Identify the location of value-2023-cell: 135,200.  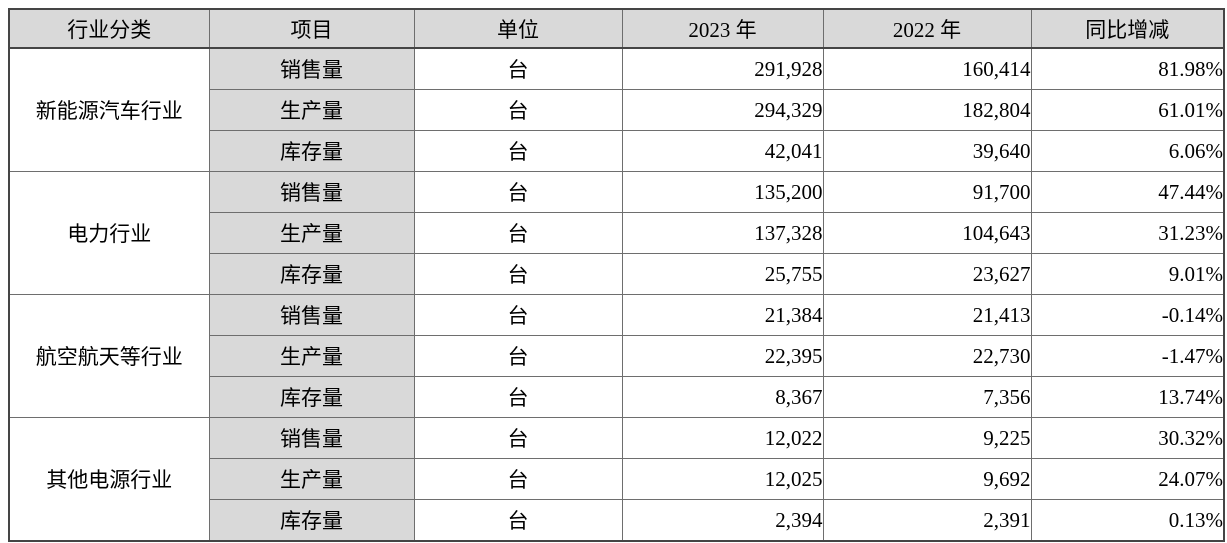
(722, 192).